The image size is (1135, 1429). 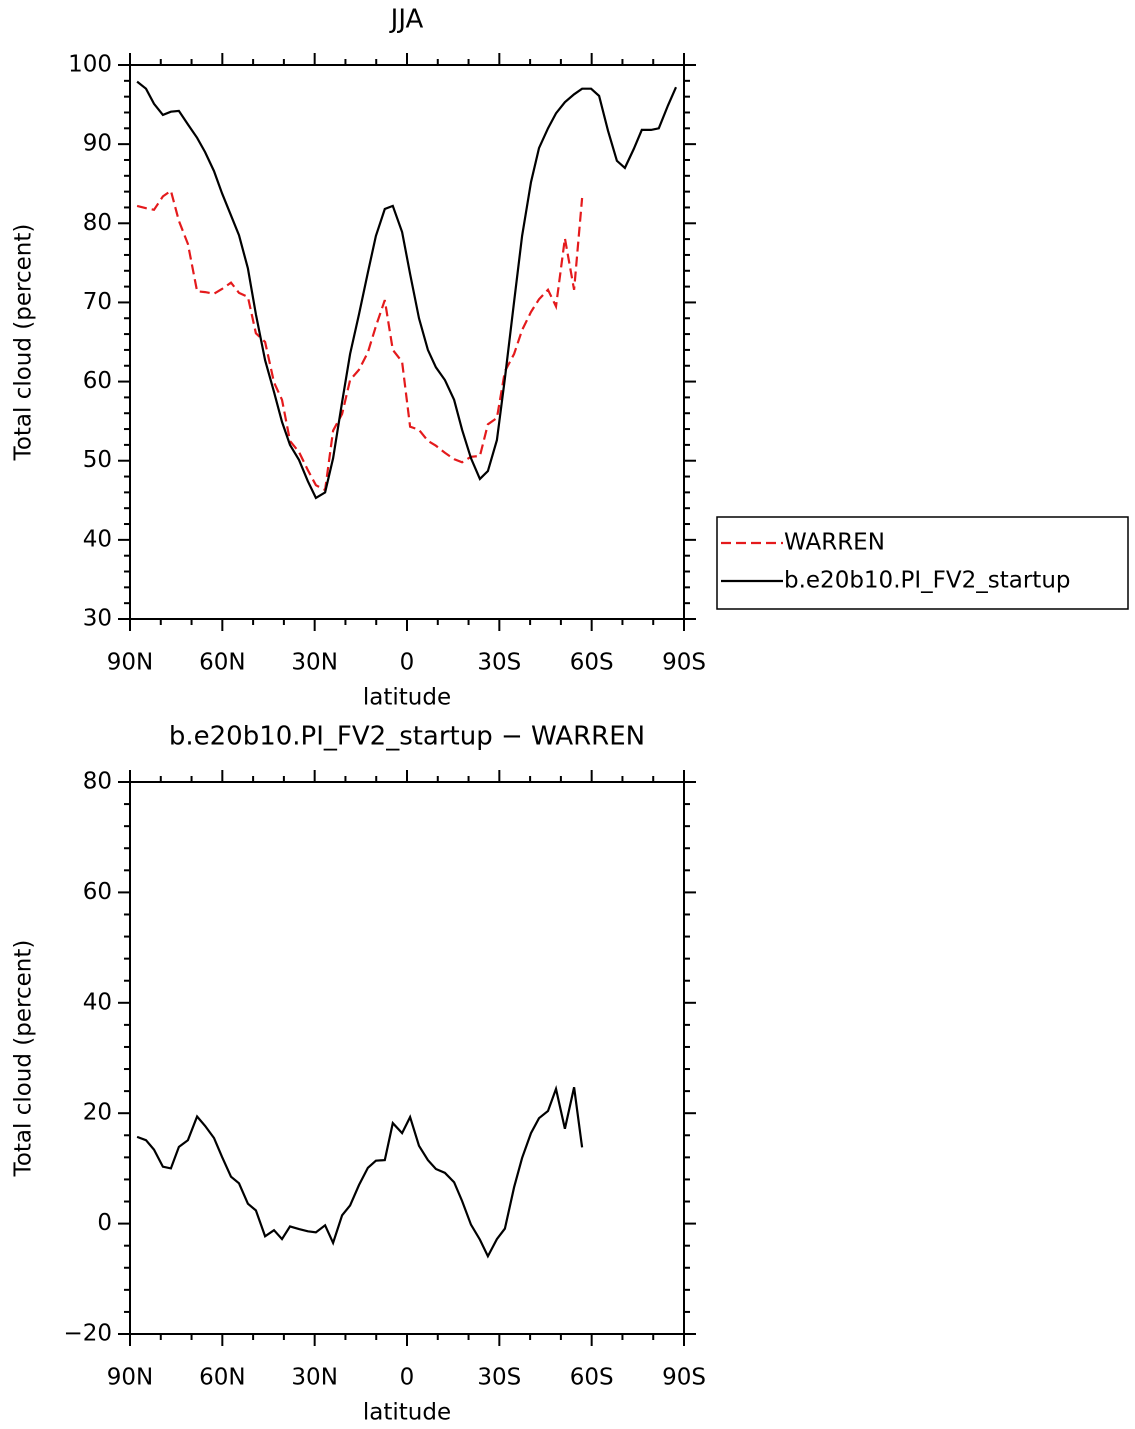 I want to click on chart-title: JJA, so click(x=406, y=20).